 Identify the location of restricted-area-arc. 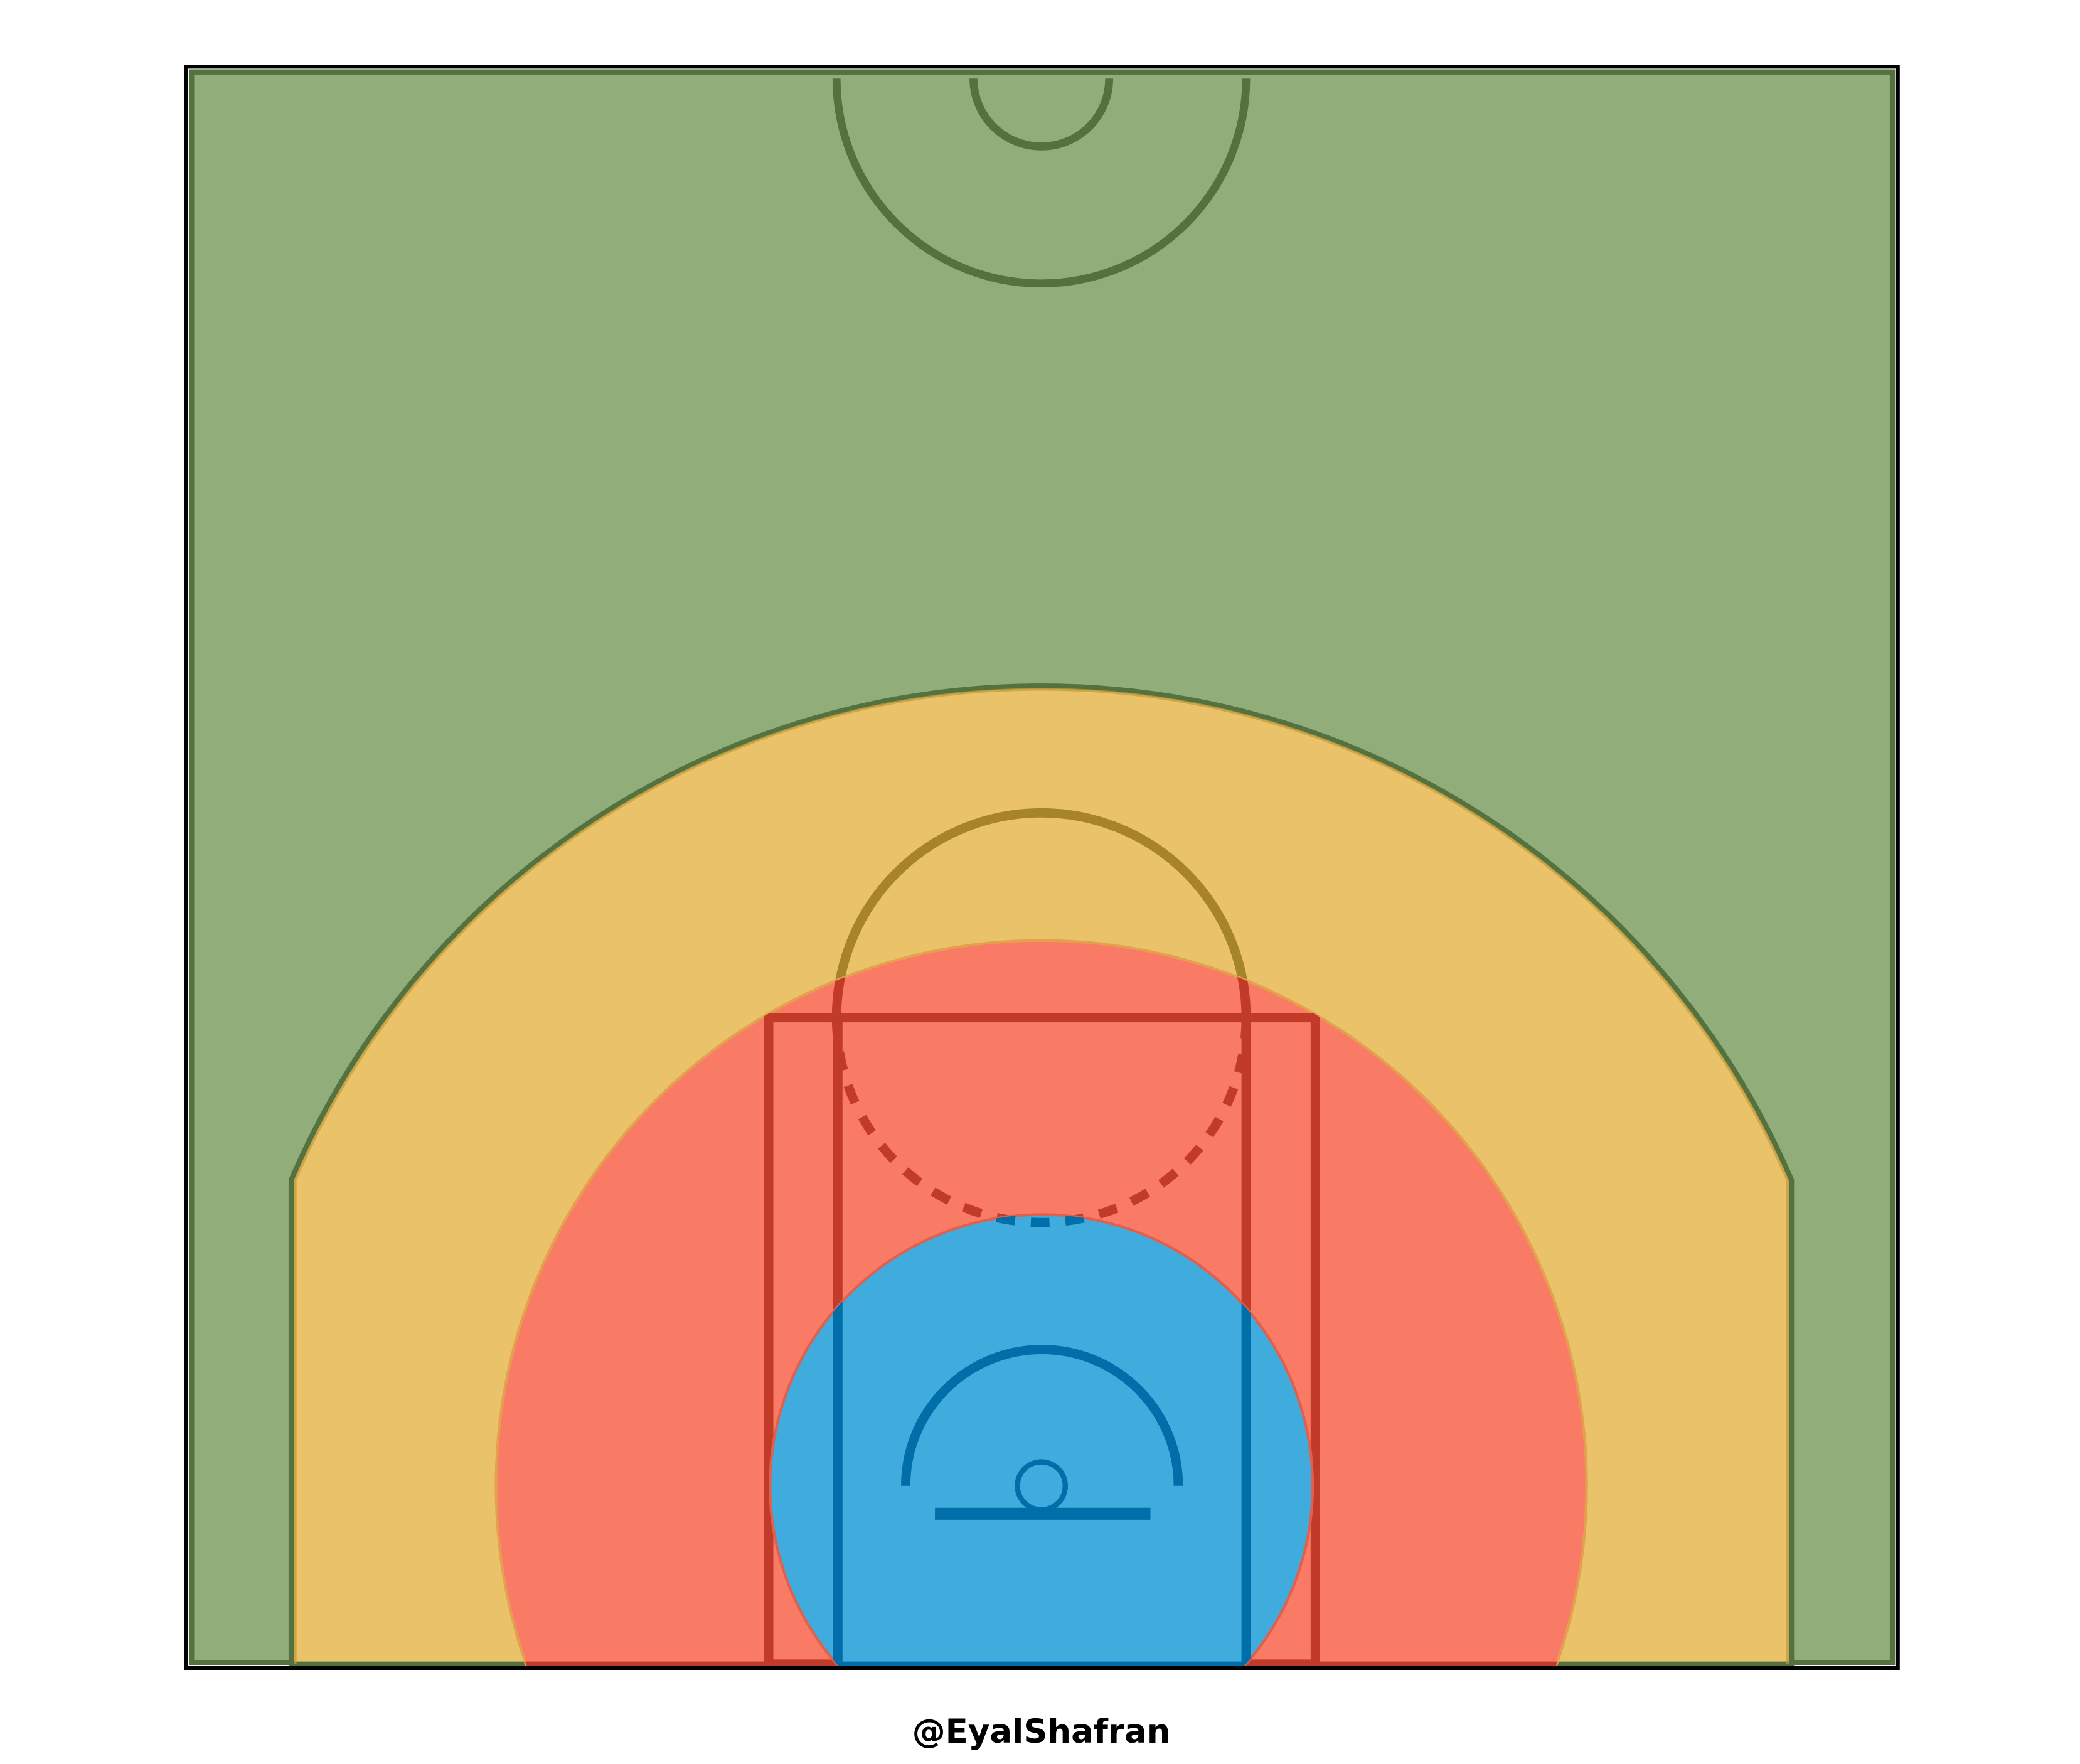
(1042, 1415).